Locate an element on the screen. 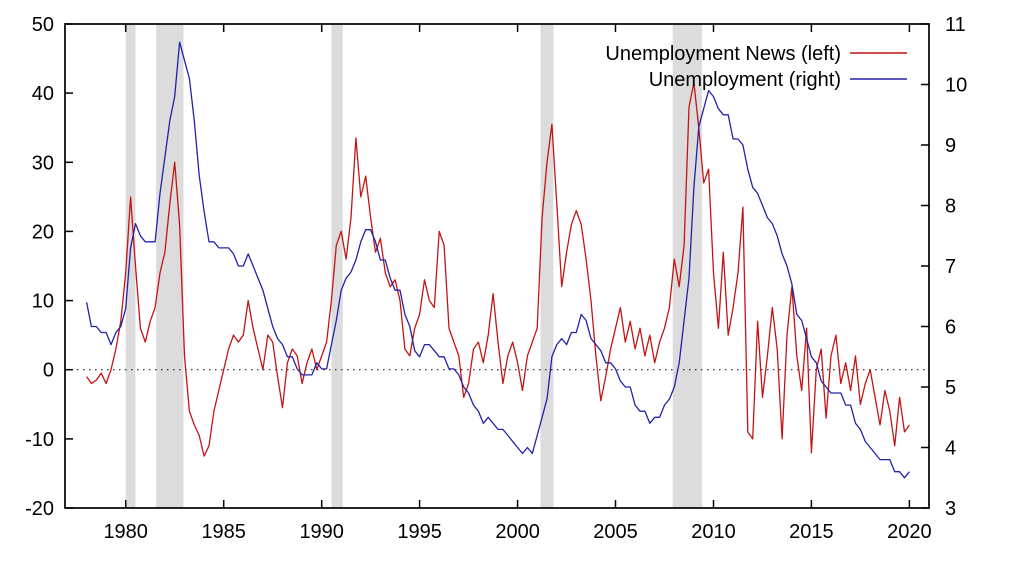 This screenshot has height=568, width=1024. right-axis-tick-label: 3 is located at coordinates (950, 509).